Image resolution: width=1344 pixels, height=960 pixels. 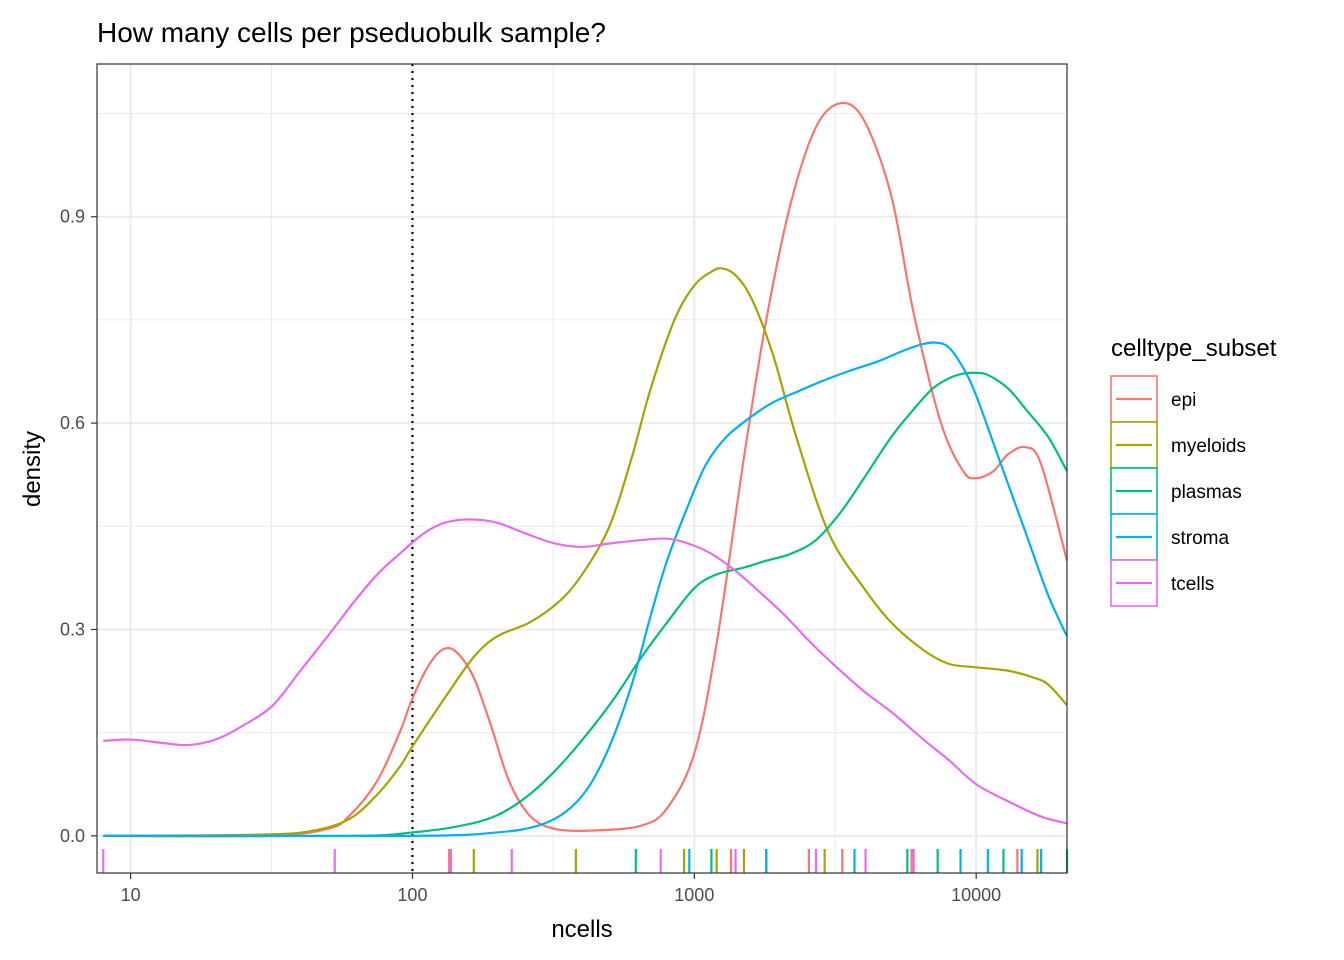 I want to click on x-axis-title: ncells, so click(x=581, y=929).